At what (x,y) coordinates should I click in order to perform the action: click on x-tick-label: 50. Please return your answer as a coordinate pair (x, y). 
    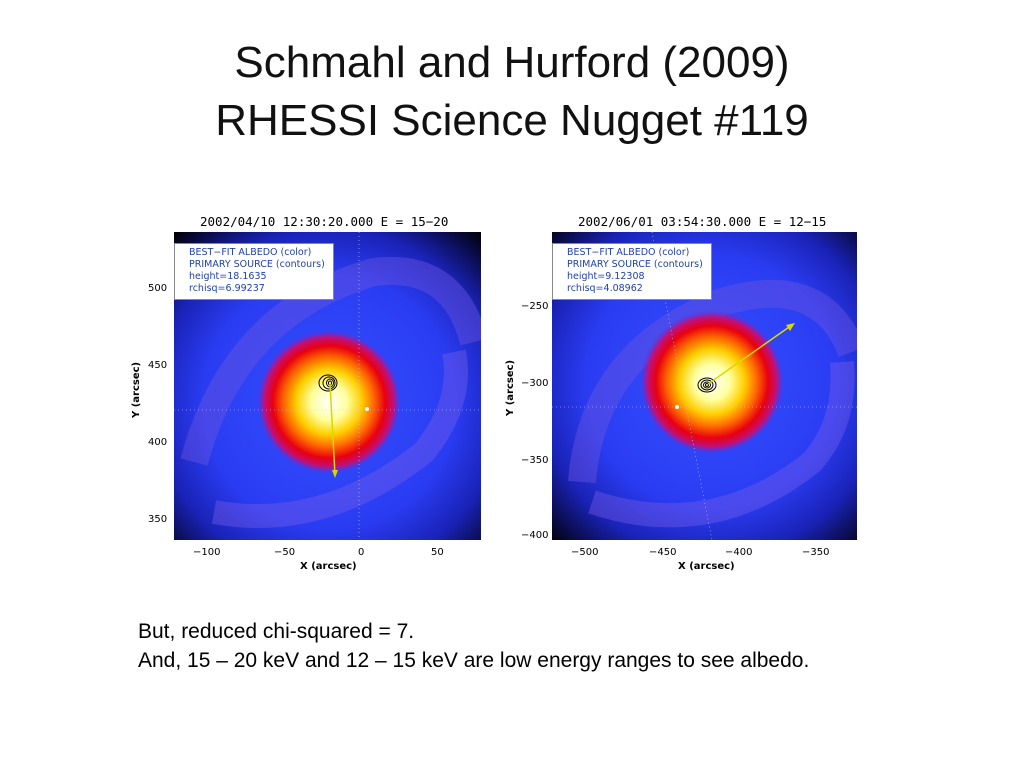
    Looking at the image, I should click on (437, 552).